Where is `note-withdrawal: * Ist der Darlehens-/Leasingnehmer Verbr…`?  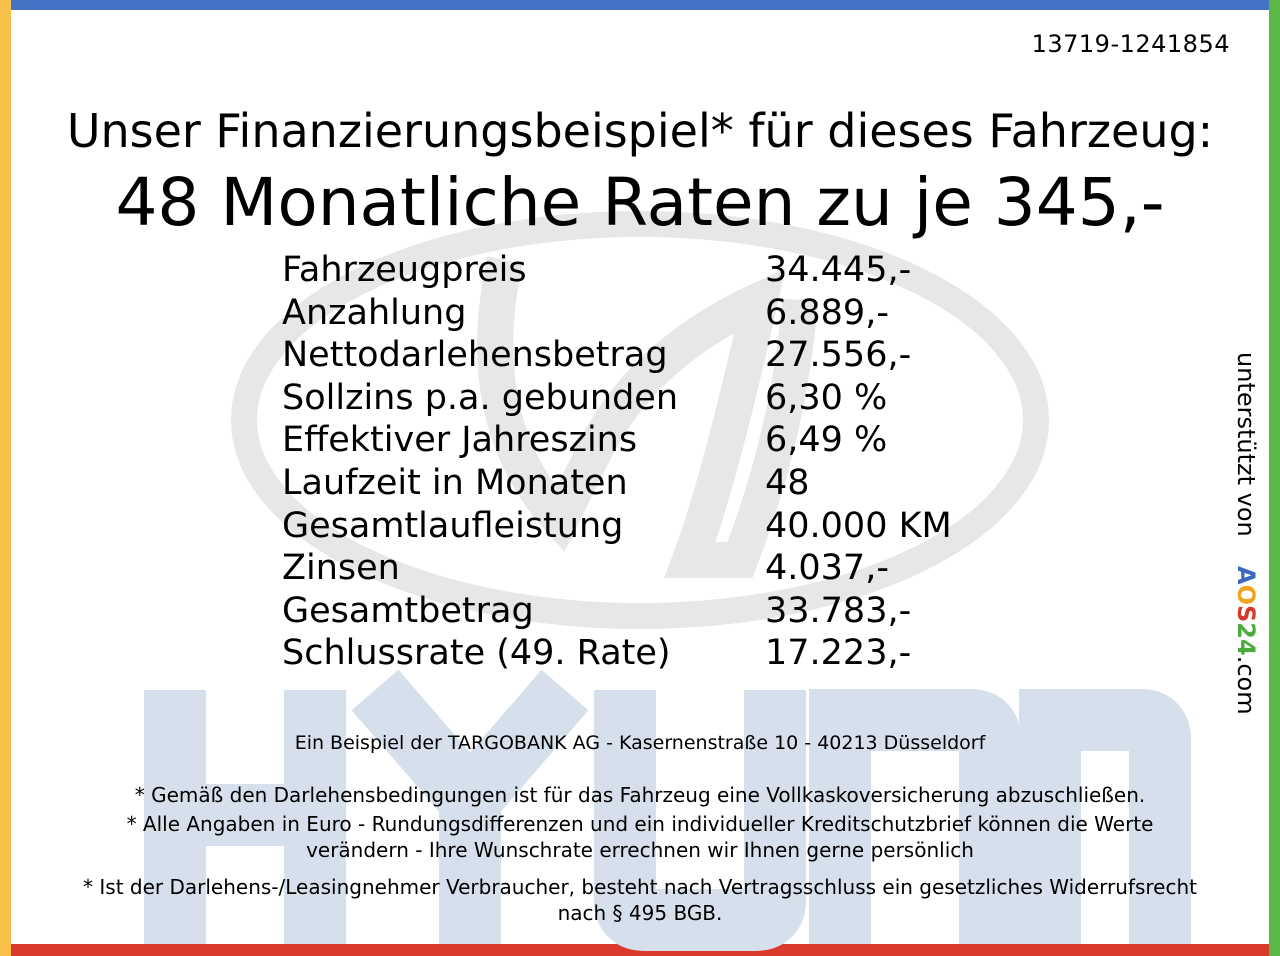 note-withdrawal: * Ist der Darlehens-/Leasingnehmer Verbr… is located at coordinates (640, 900).